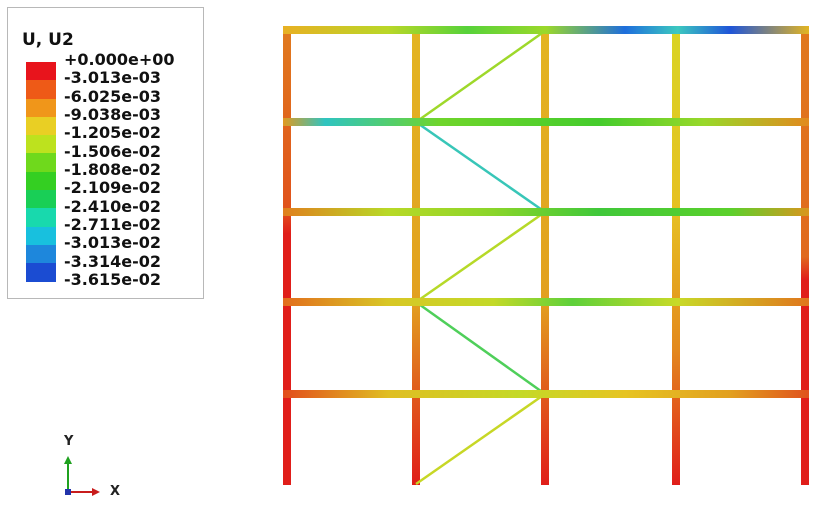 This screenshot has height=512, width=820. I want to click on legend-label: -9.038e-03, so click(113, 115).